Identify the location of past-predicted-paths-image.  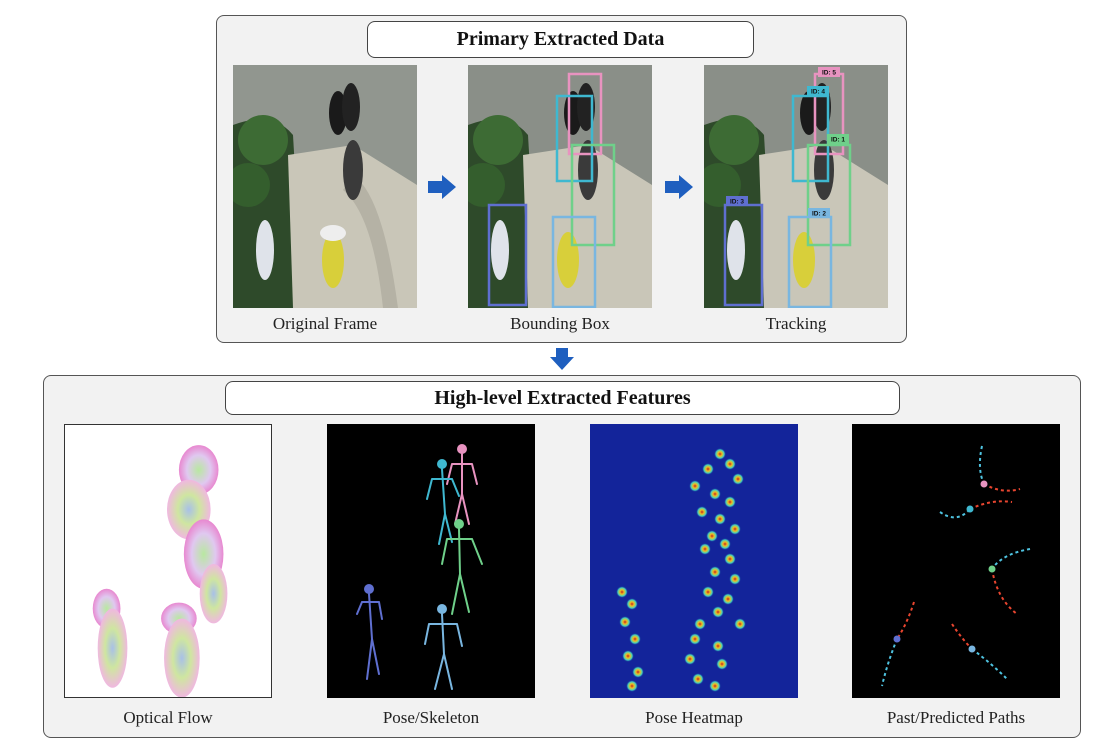
(956, 561).